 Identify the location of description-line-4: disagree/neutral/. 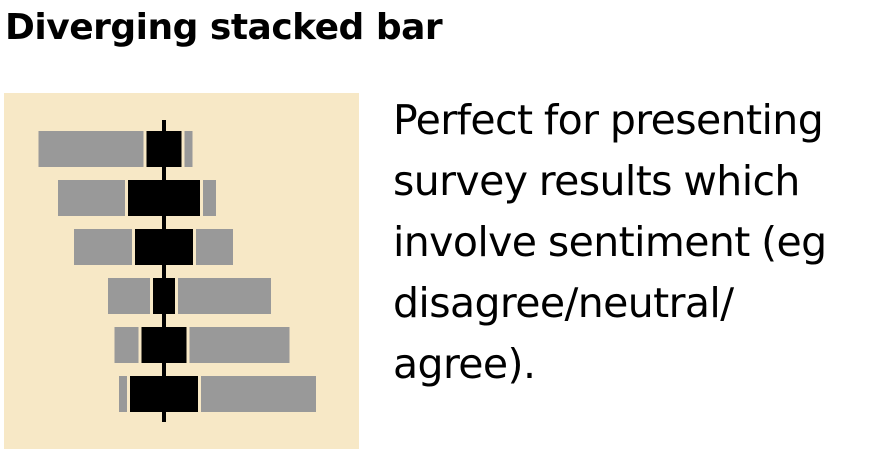
(563, 303).